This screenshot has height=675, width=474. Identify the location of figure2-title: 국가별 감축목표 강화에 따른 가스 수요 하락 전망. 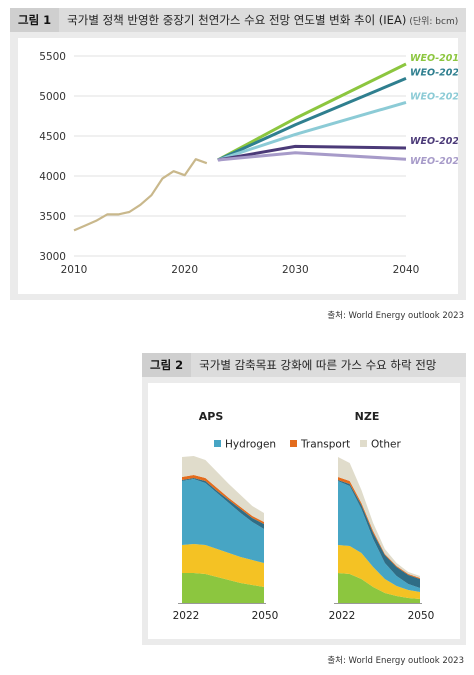
(318, 365).